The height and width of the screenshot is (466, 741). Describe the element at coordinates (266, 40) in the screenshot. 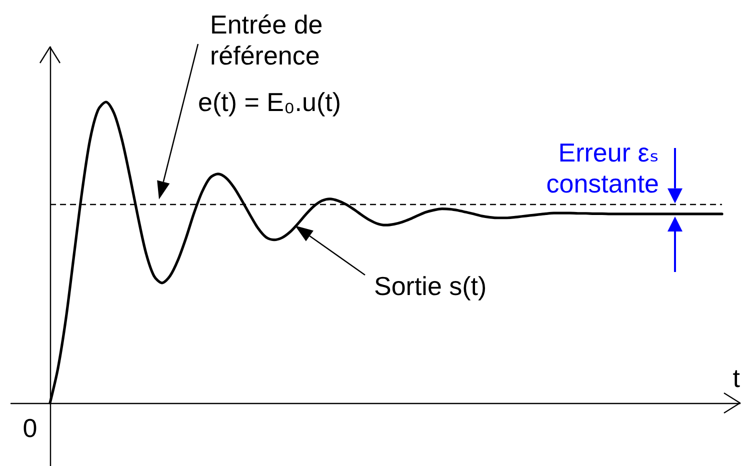

I see `ref-line-label: Entrée de référence` at that location.